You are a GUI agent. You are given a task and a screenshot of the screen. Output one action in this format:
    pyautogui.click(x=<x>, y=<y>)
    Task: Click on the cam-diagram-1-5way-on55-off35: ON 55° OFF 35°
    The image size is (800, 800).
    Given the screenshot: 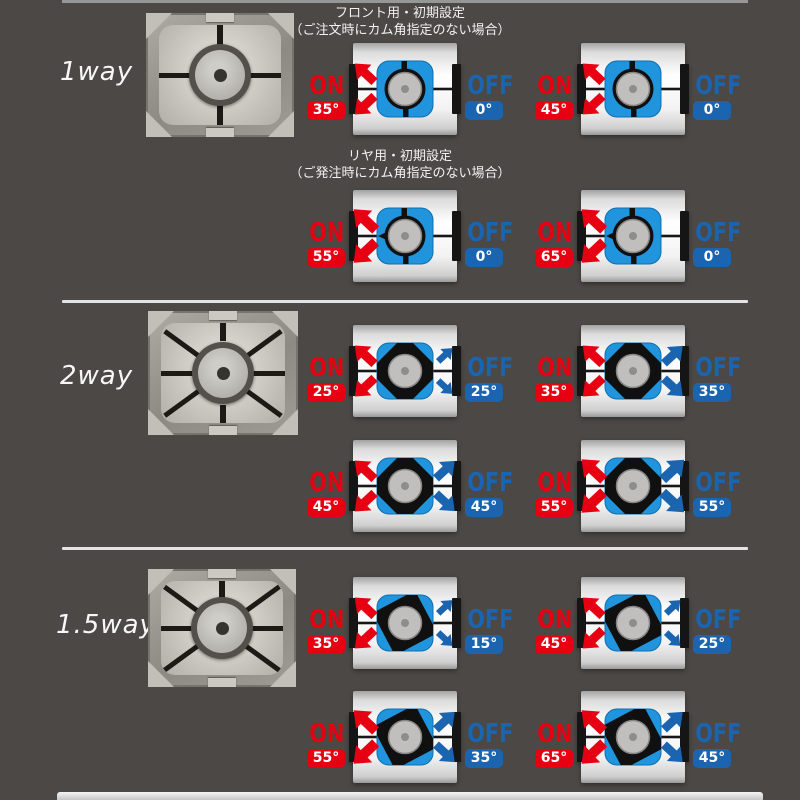 What is the action you would take?
    pyautogui.click(x=409, y=737)
    